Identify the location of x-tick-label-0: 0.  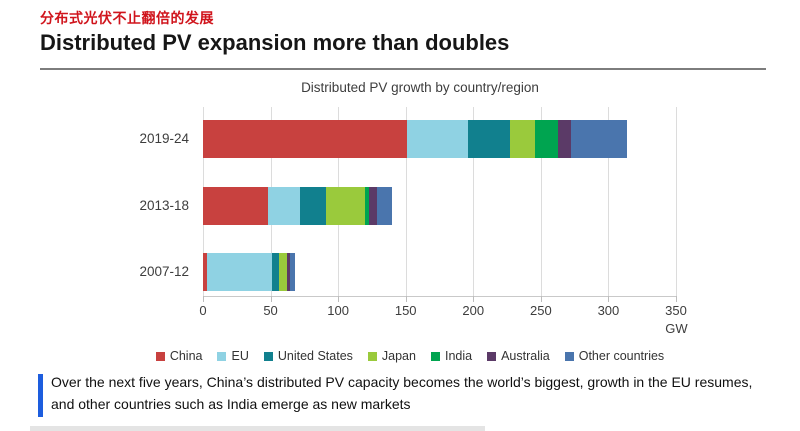
(203, 310).